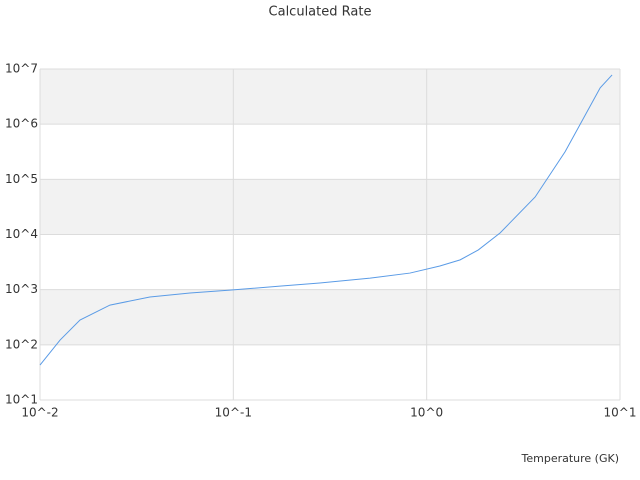  What do you see at coordinates (21, 400) in the screenshot?
I see `y-tick-label: 10^1` at bounding box center [21, 400].